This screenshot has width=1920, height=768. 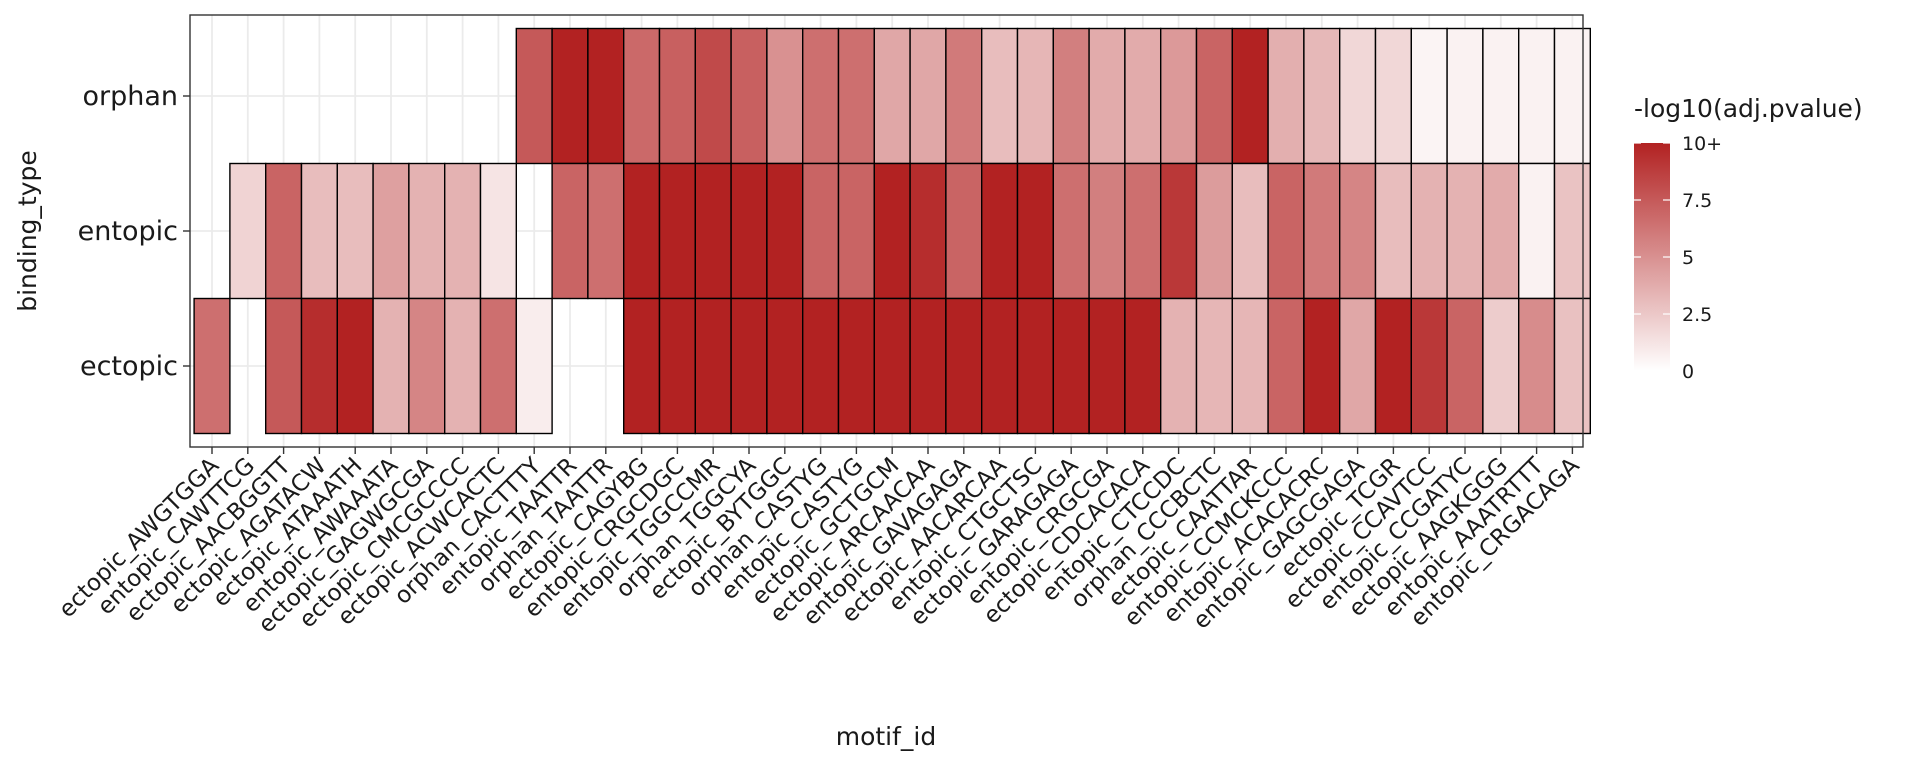 What do you see at coordinates (1688, 372) in the screenshot?
I see `legend-tick-label: 0` at bounding box center [1688, 372].